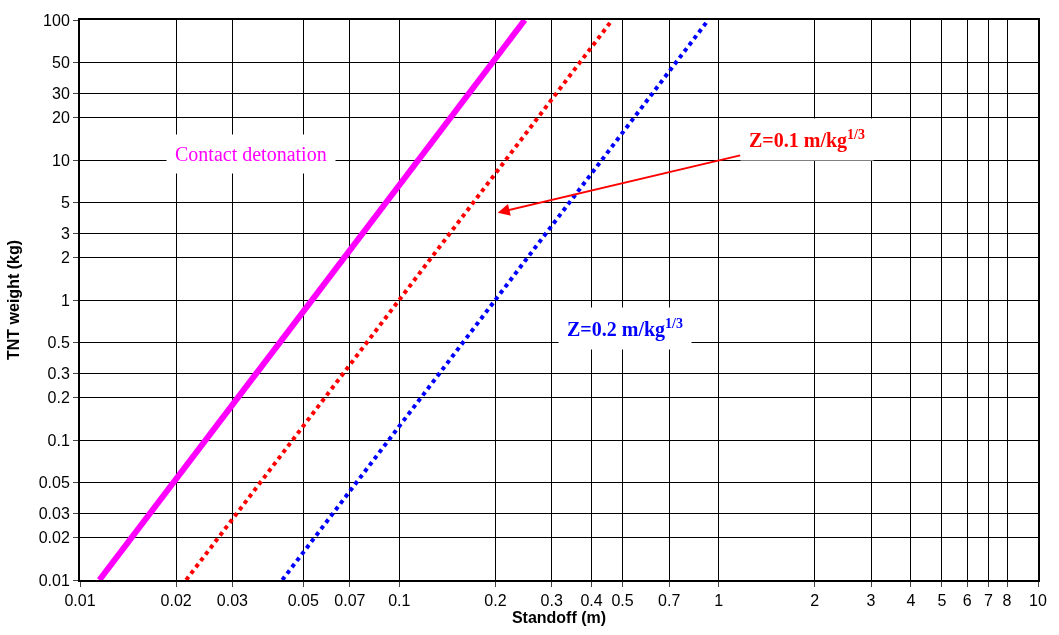 Image resolution: width=1059 pixels, height=635 pixels. What do you see at coordinates (61, 160) in the screenshot?
I see `y-tick-label: 10` at bounding box center [61, 160].